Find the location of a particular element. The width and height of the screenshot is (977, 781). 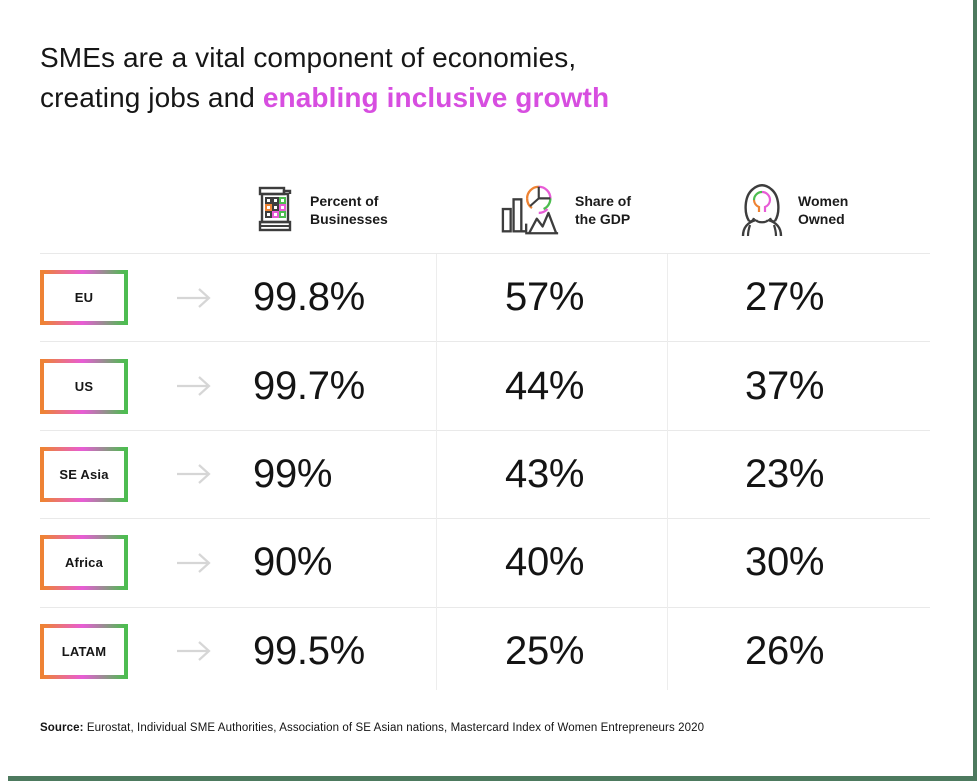

table-header: Percent of Businesses is located at coordinates (485, 209).